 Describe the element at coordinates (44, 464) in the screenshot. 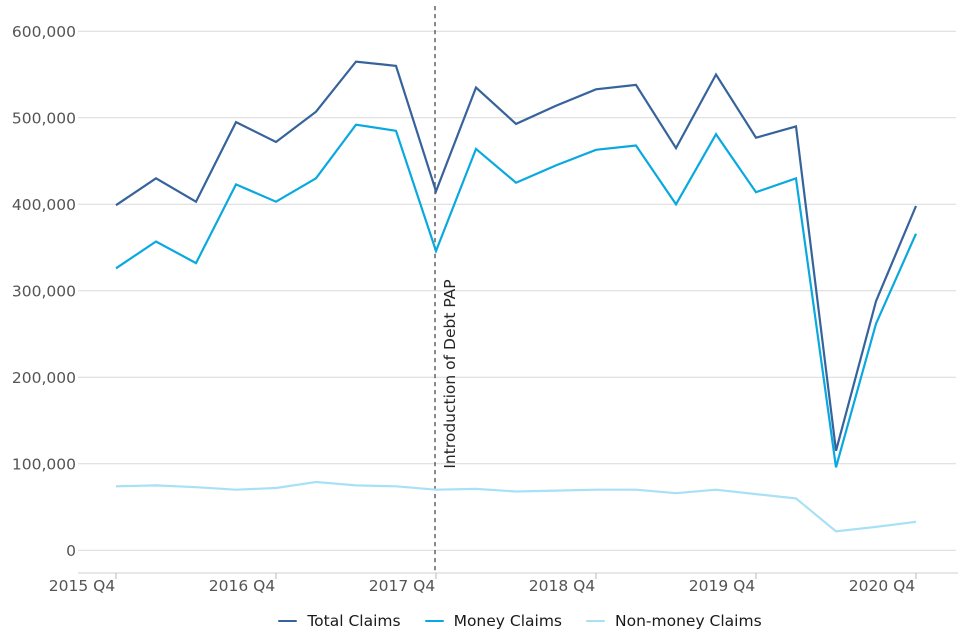

I see `y-tick-label: 100,000` at that location.